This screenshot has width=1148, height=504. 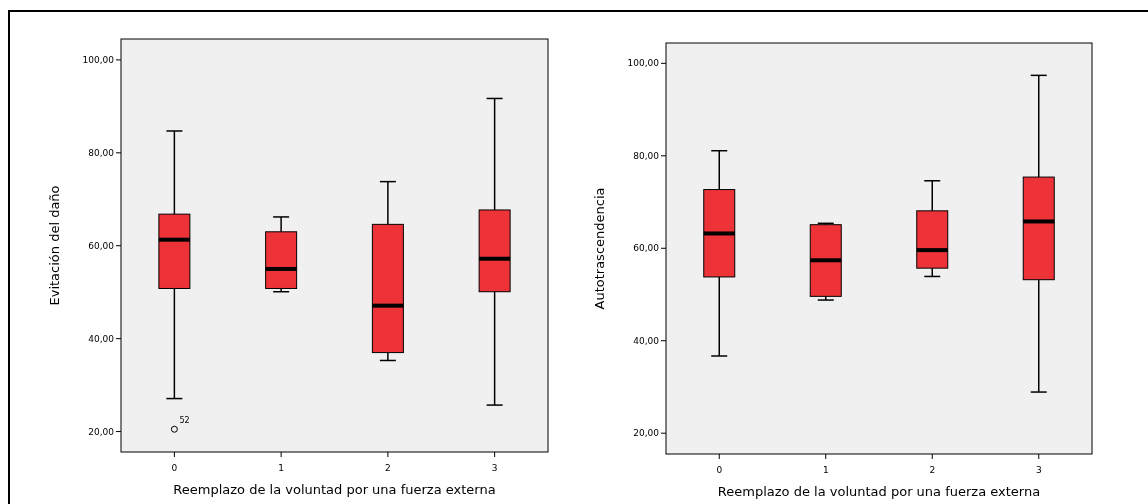 What do you see at coordinates (54, 245) in the screenshot?
I see `y-axis-title: Evitación del daño` at bounding box center [54, 245].